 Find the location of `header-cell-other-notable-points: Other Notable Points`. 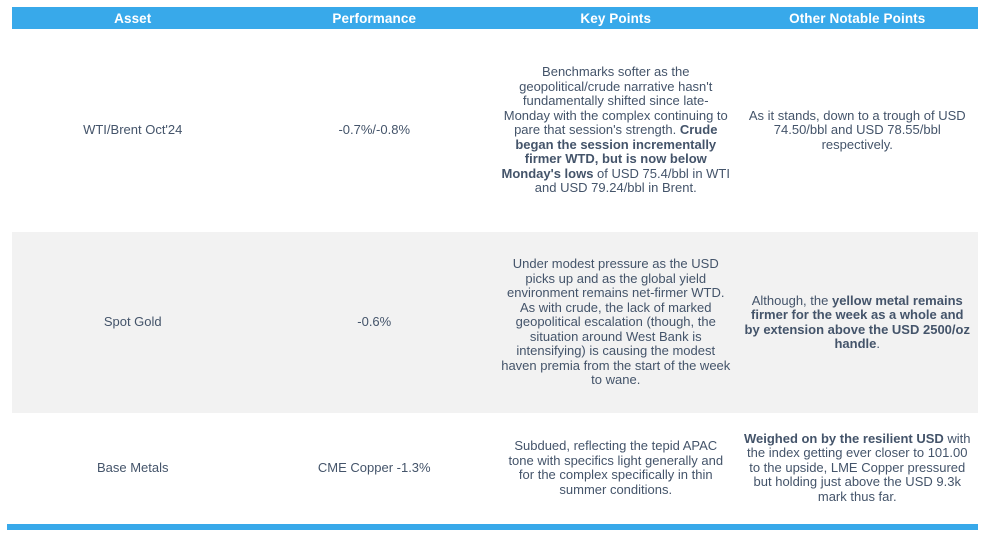

header-cell-other-notable-points: Other Notable Points is located at coordinates (857, 18).